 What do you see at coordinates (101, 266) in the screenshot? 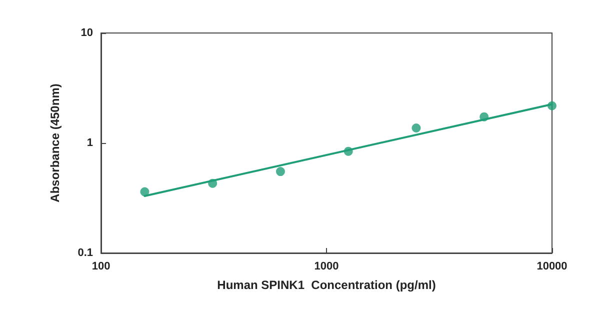
I see `x-tick-label: 100` at bounding box center [101, 266].